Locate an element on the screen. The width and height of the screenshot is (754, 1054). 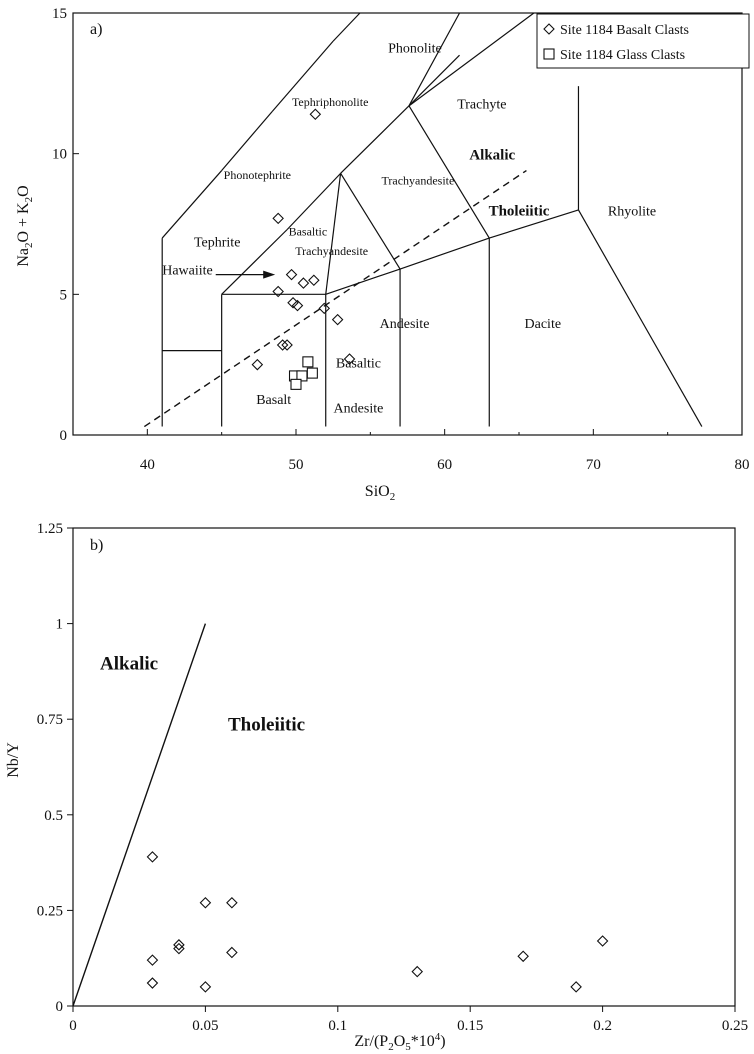
region-label-tholeiitic: Tholeiitic is located at coordinates (266, 725).